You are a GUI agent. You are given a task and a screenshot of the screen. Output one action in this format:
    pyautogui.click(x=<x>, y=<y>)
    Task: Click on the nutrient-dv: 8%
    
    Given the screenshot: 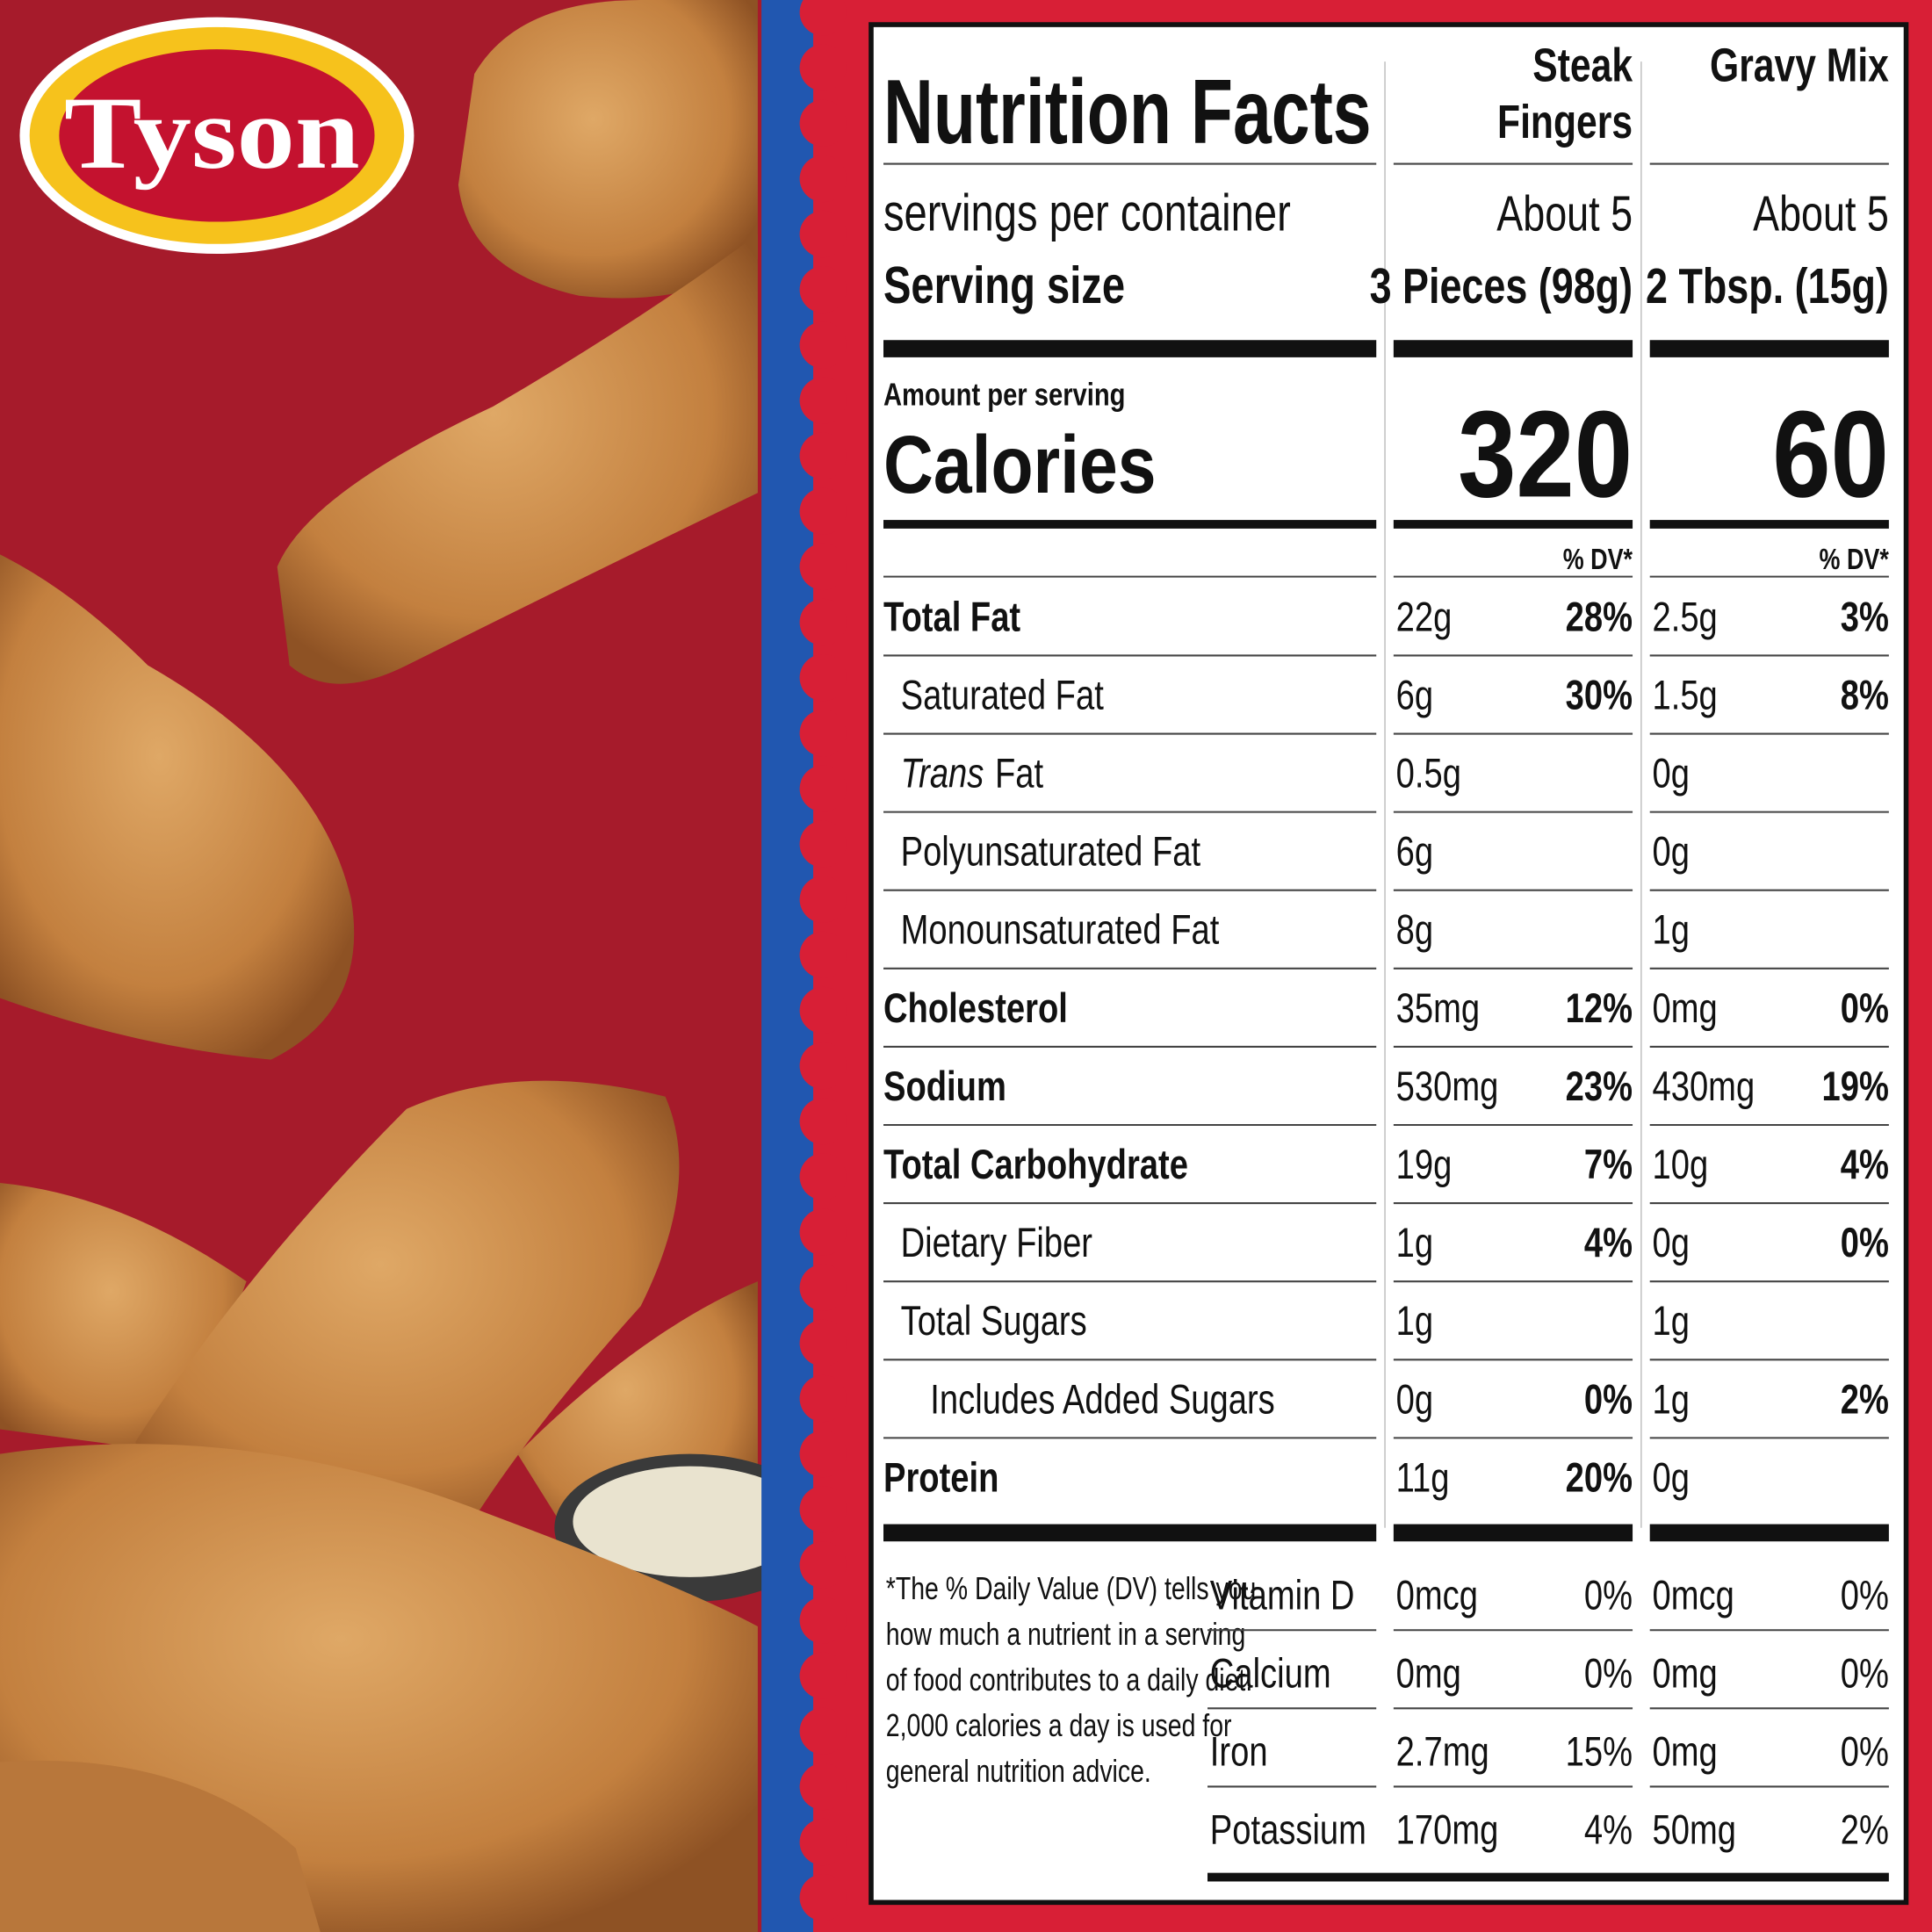 What is the action you would take?
    pyautogui.click(x=1865, y=695)
    